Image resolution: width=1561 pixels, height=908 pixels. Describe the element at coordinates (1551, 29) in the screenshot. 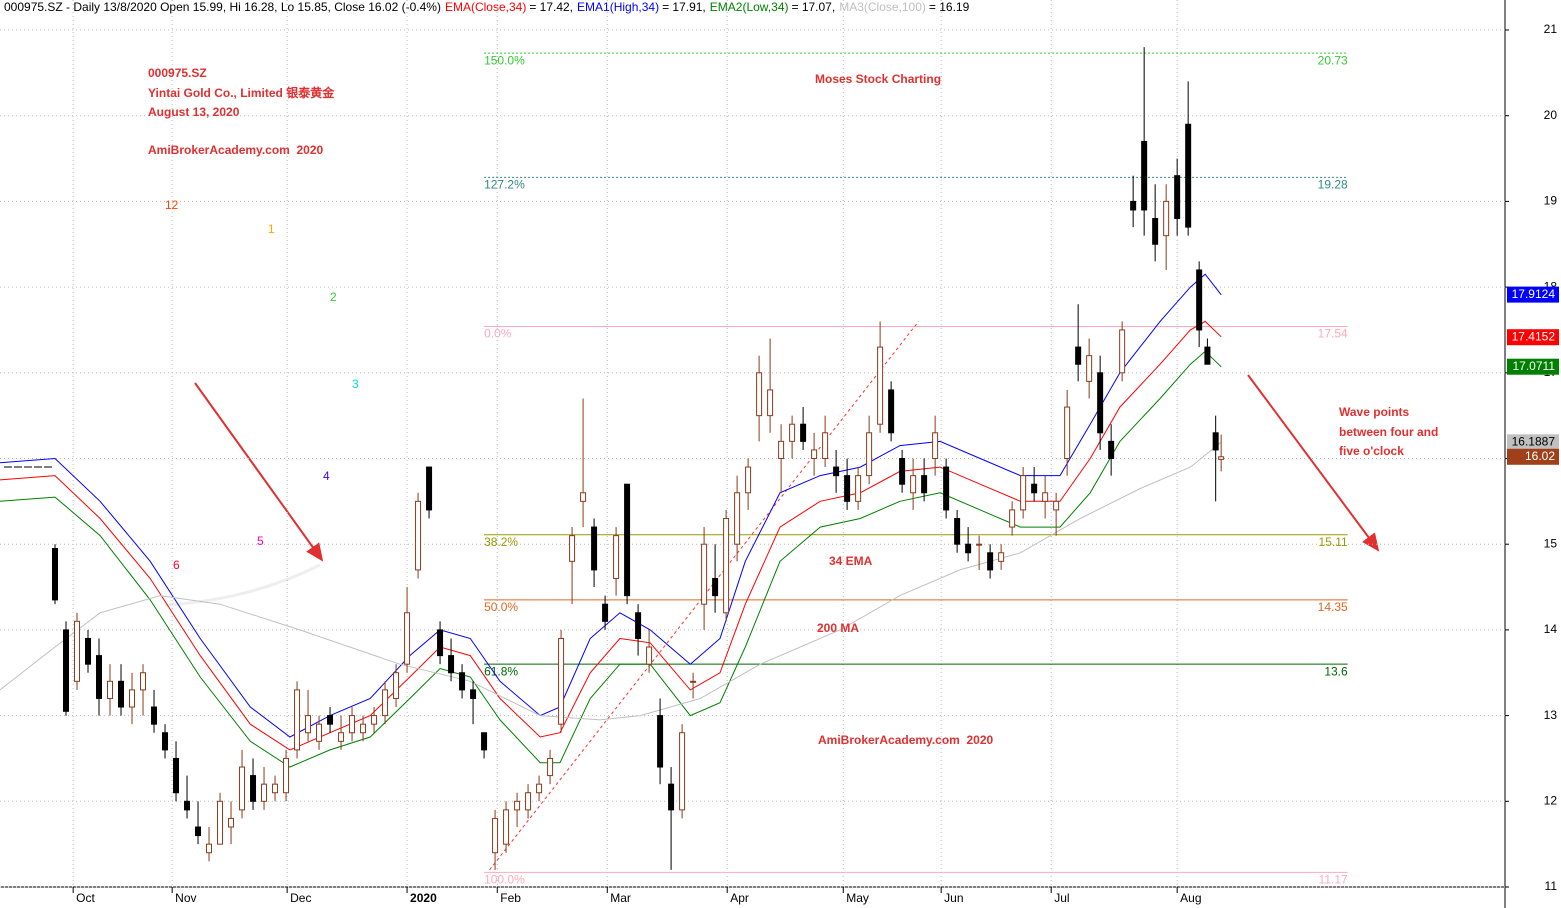

I see `y-tick-label: 21` at that location.